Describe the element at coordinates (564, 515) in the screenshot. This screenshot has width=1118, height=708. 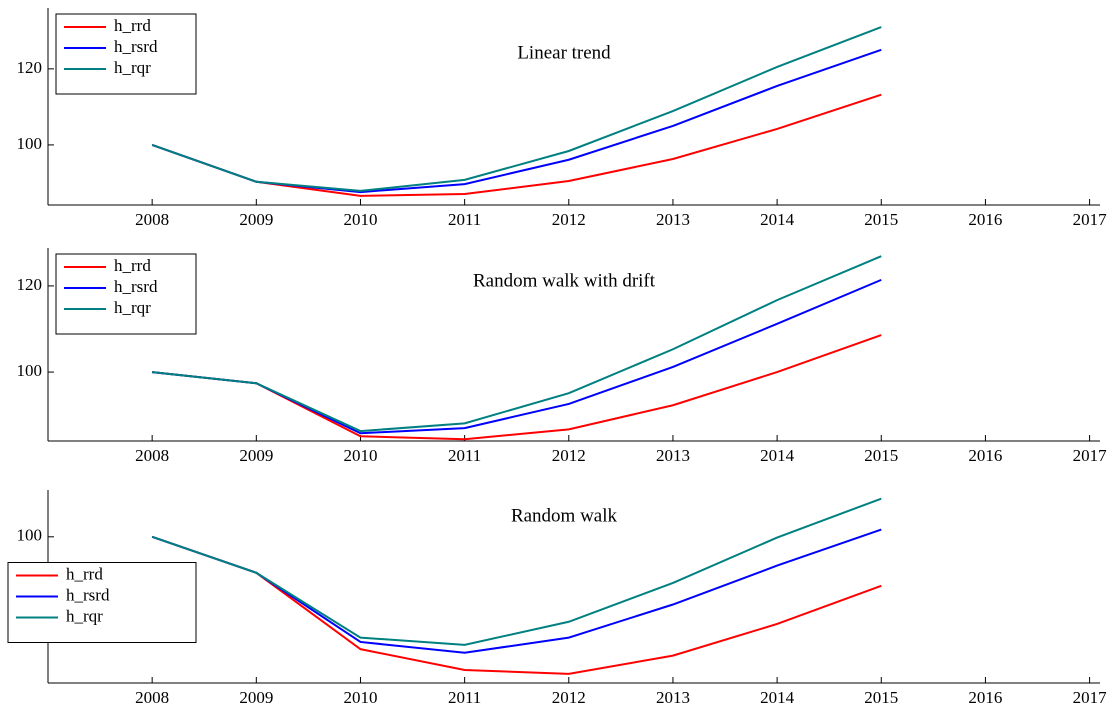
I see `chart-title: Random walk` at that location.